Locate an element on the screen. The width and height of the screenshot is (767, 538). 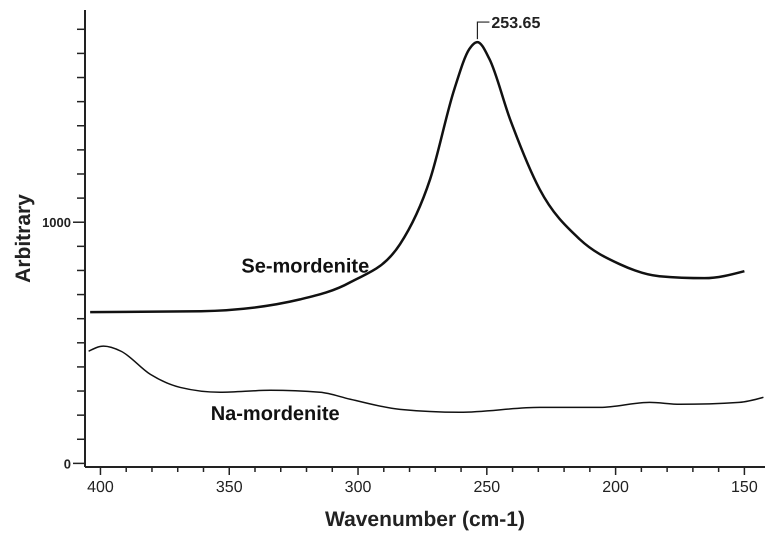
x-tick-label: 200 is located at coordinates (616, 487).